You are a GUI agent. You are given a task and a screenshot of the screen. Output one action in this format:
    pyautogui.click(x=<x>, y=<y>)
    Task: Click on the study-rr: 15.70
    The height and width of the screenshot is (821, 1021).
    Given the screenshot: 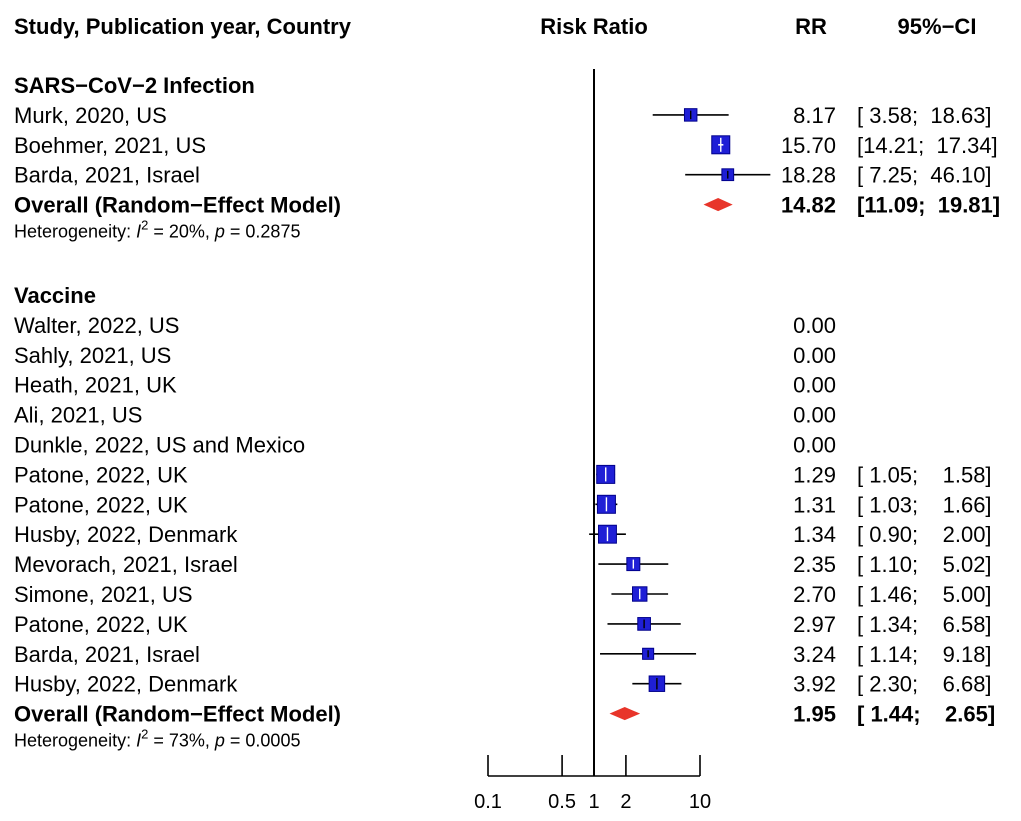 What is the action you would take?
    pyautogui.click(x=808, y=145)
    